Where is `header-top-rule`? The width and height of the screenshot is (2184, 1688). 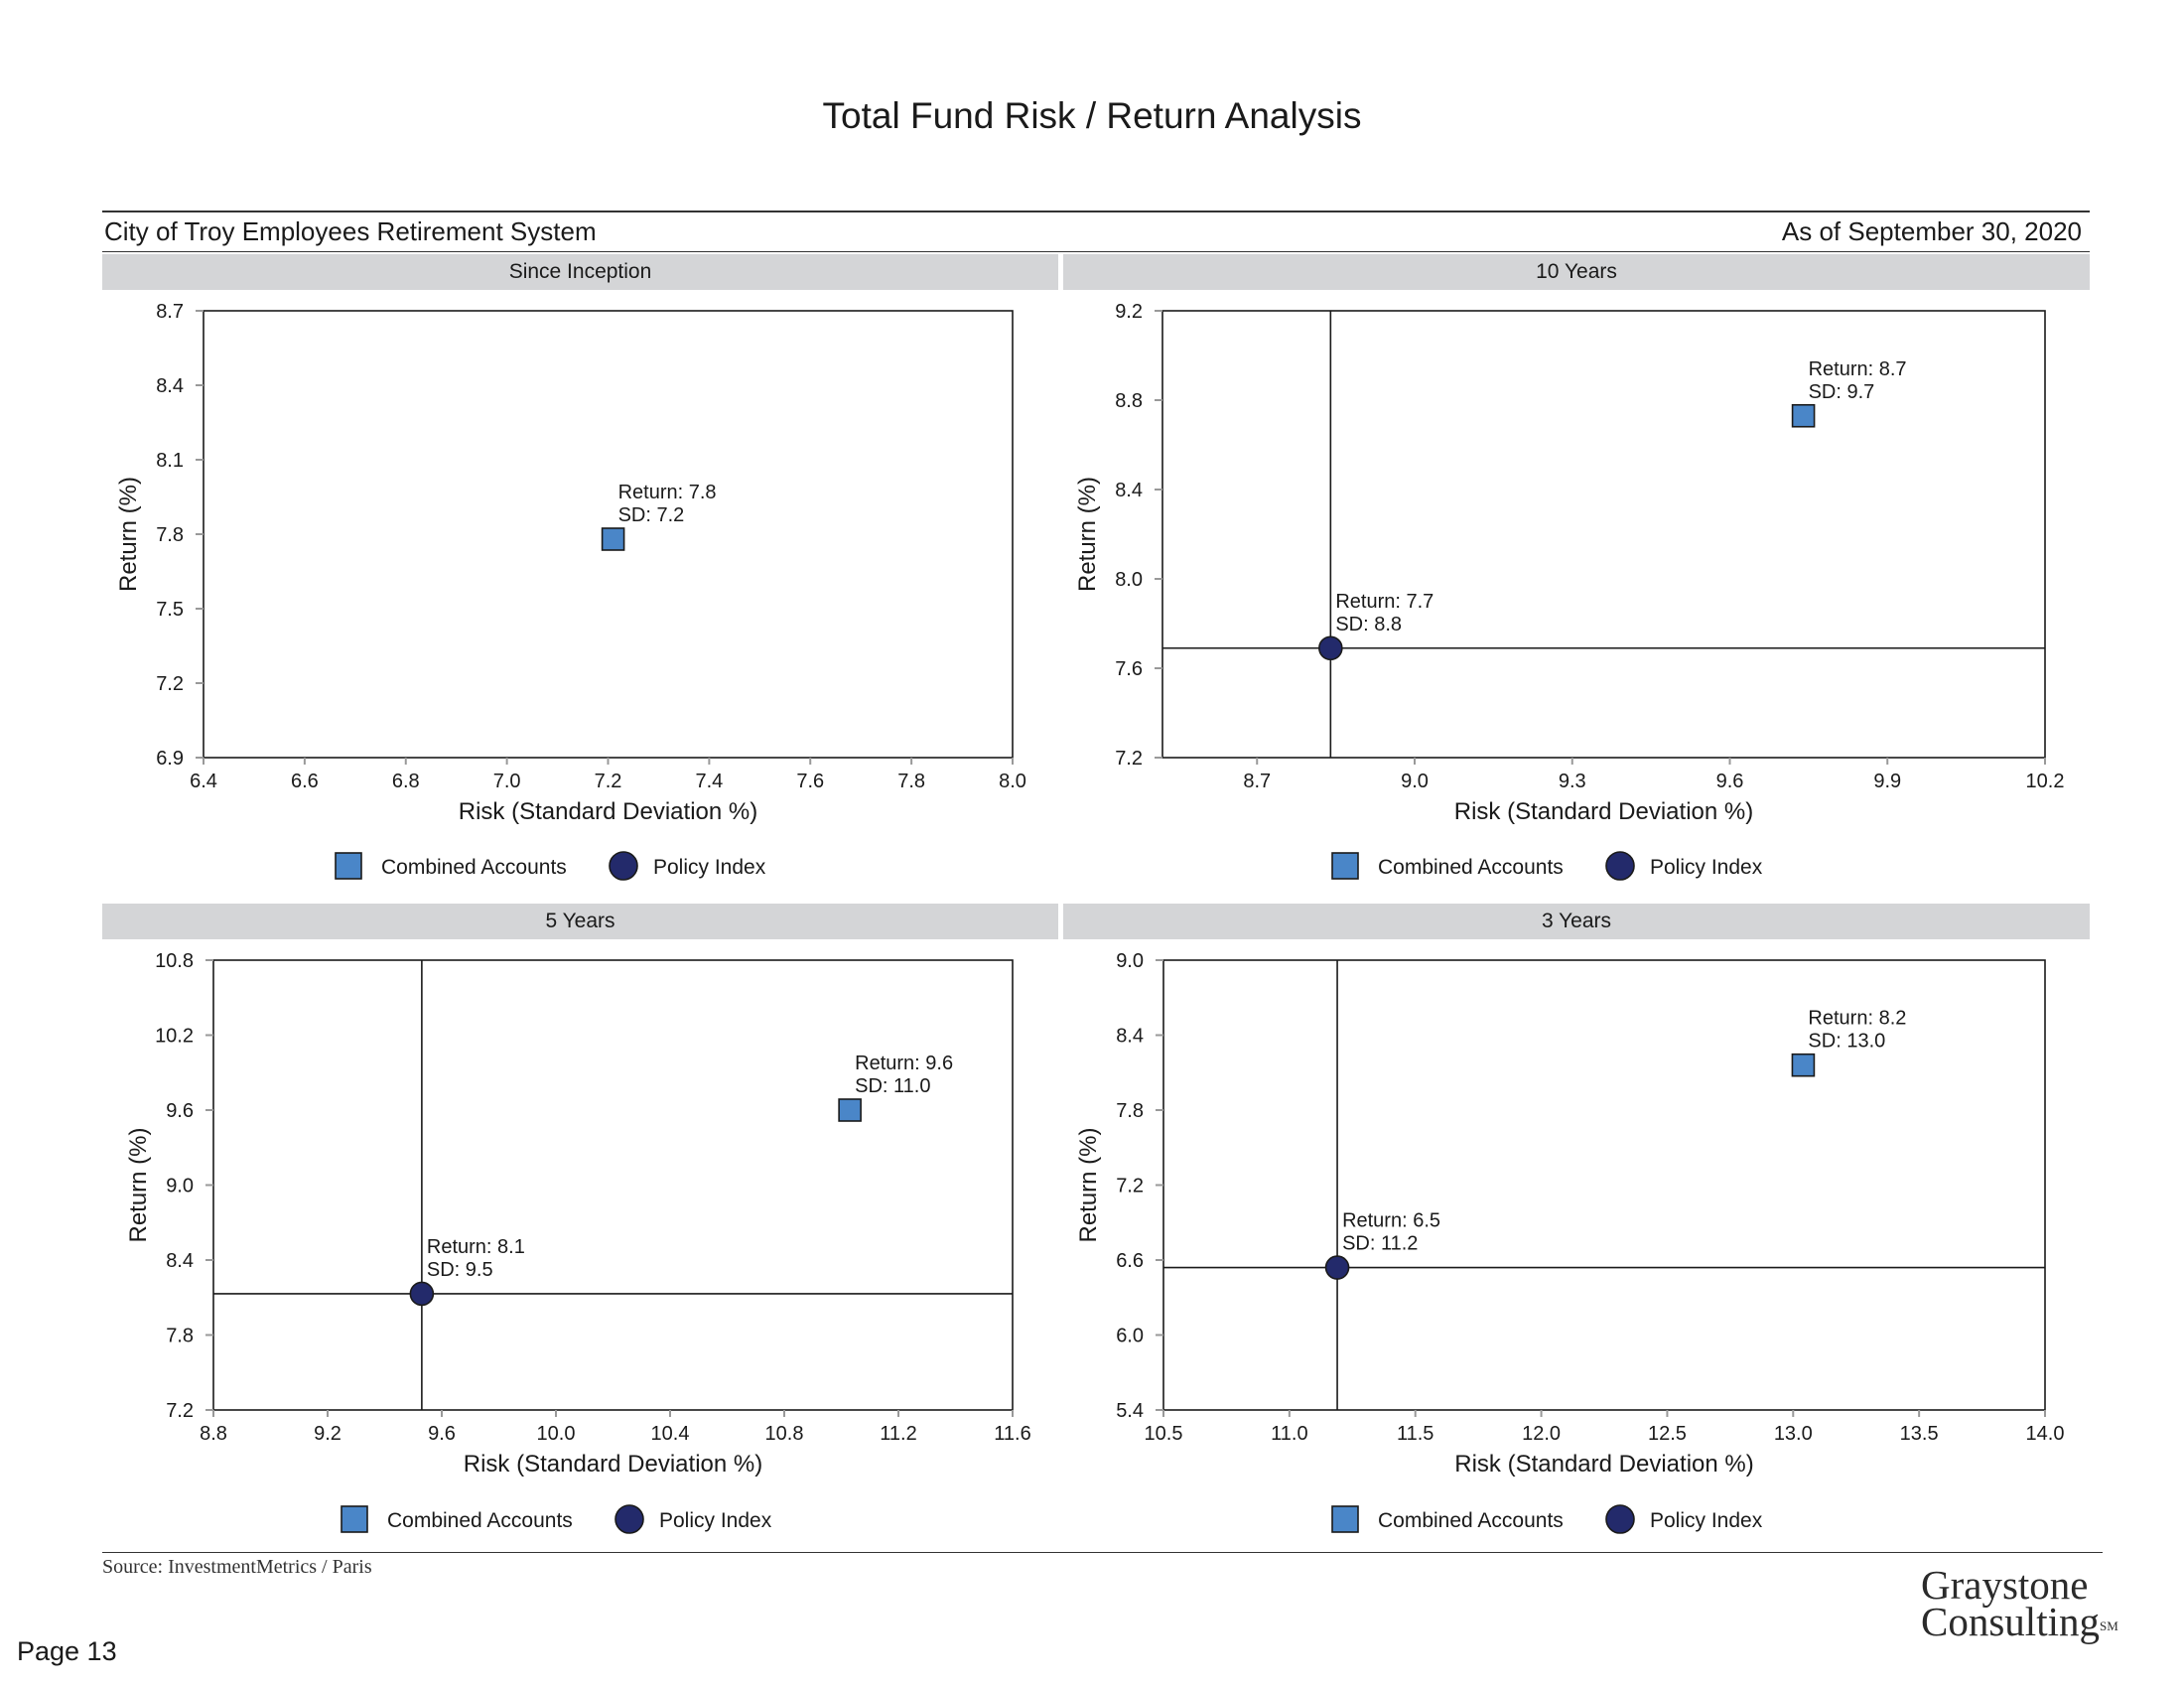
header-top-rule is located at coordinates (1096, 211).